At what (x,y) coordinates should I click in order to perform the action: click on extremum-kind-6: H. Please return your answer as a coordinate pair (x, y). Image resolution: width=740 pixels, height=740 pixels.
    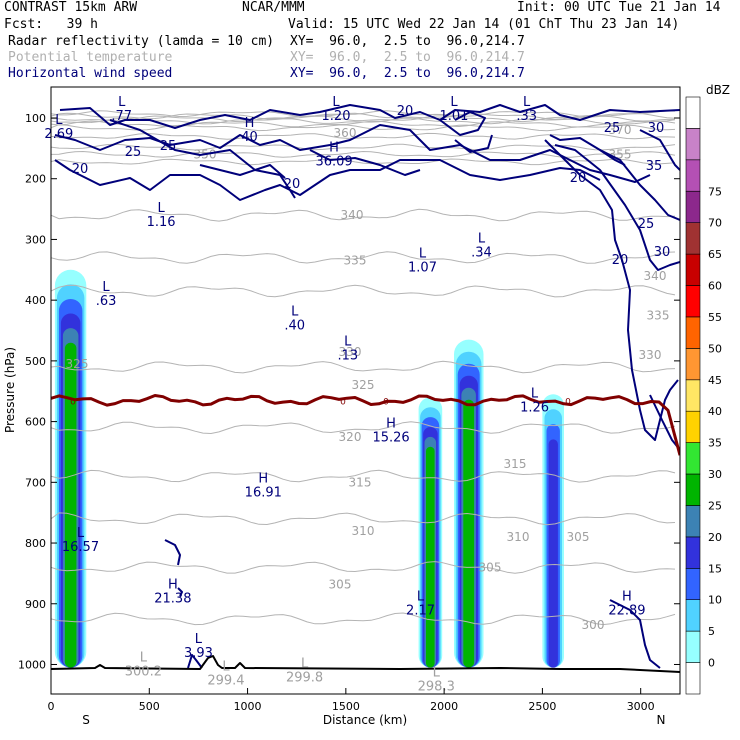
    Looking at the image, I should click on (334, 147).